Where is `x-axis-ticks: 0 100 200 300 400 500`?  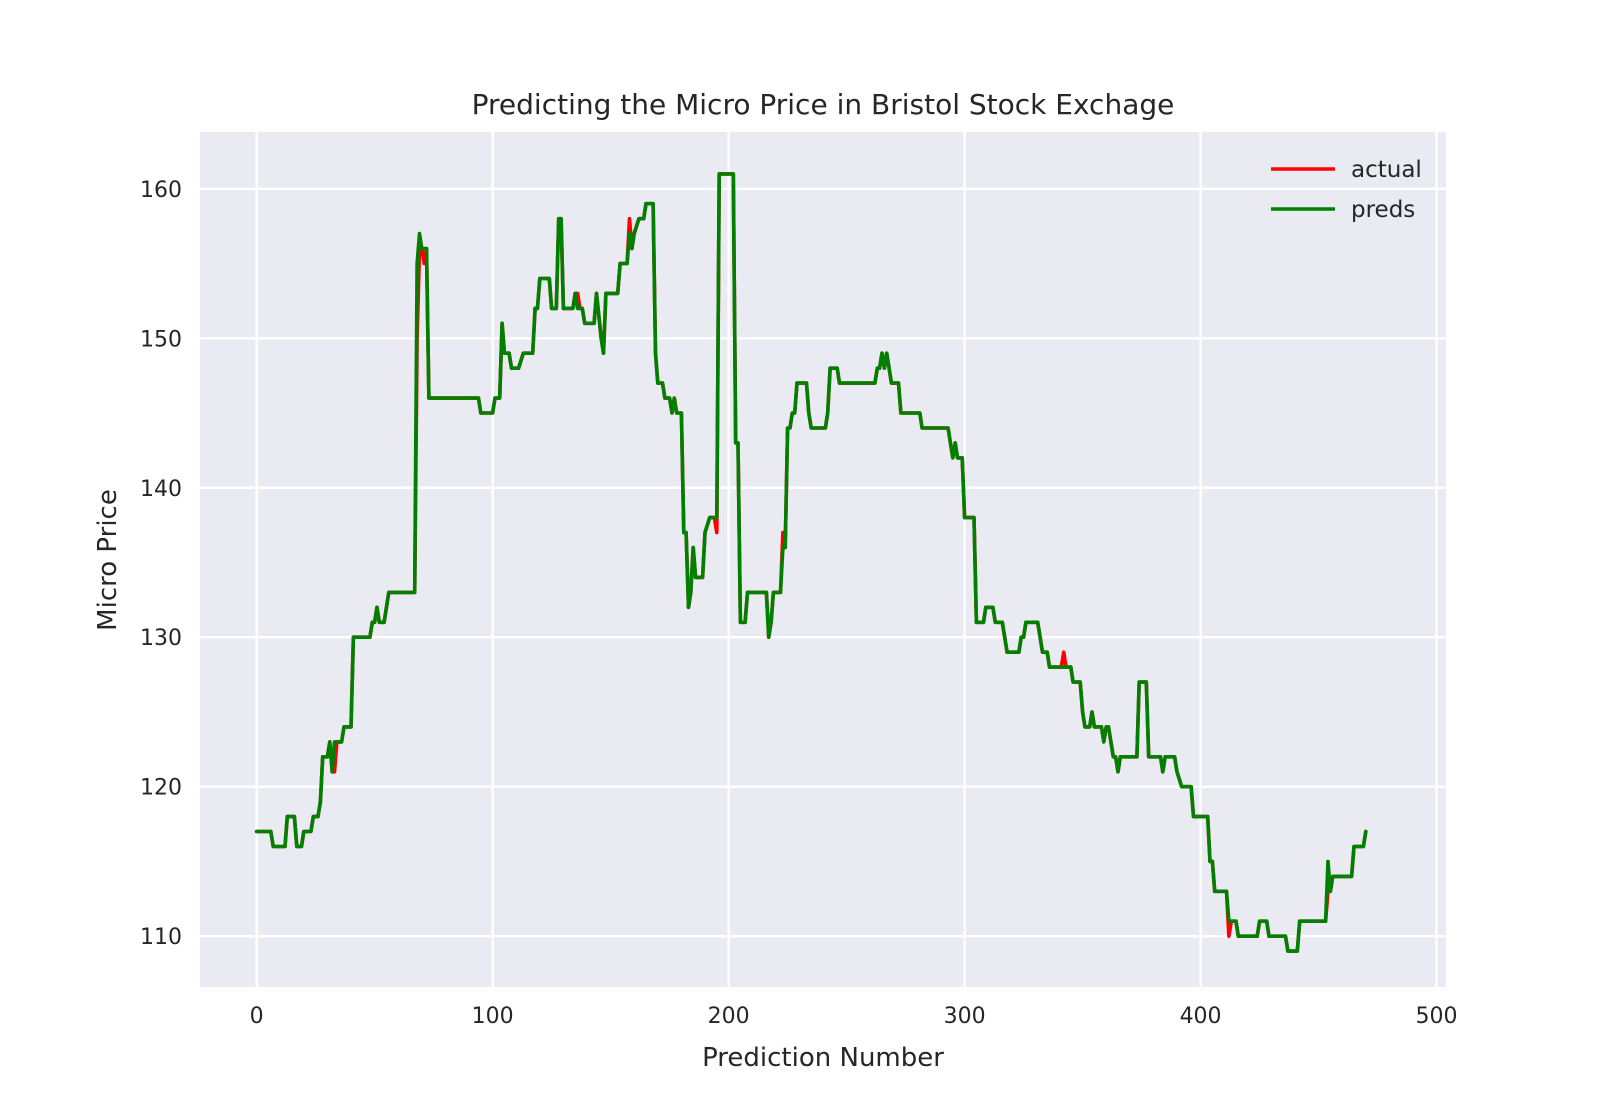
x-axis-ticks: 0 100 200 300 400 500 is located at coordinates (854, 1016).